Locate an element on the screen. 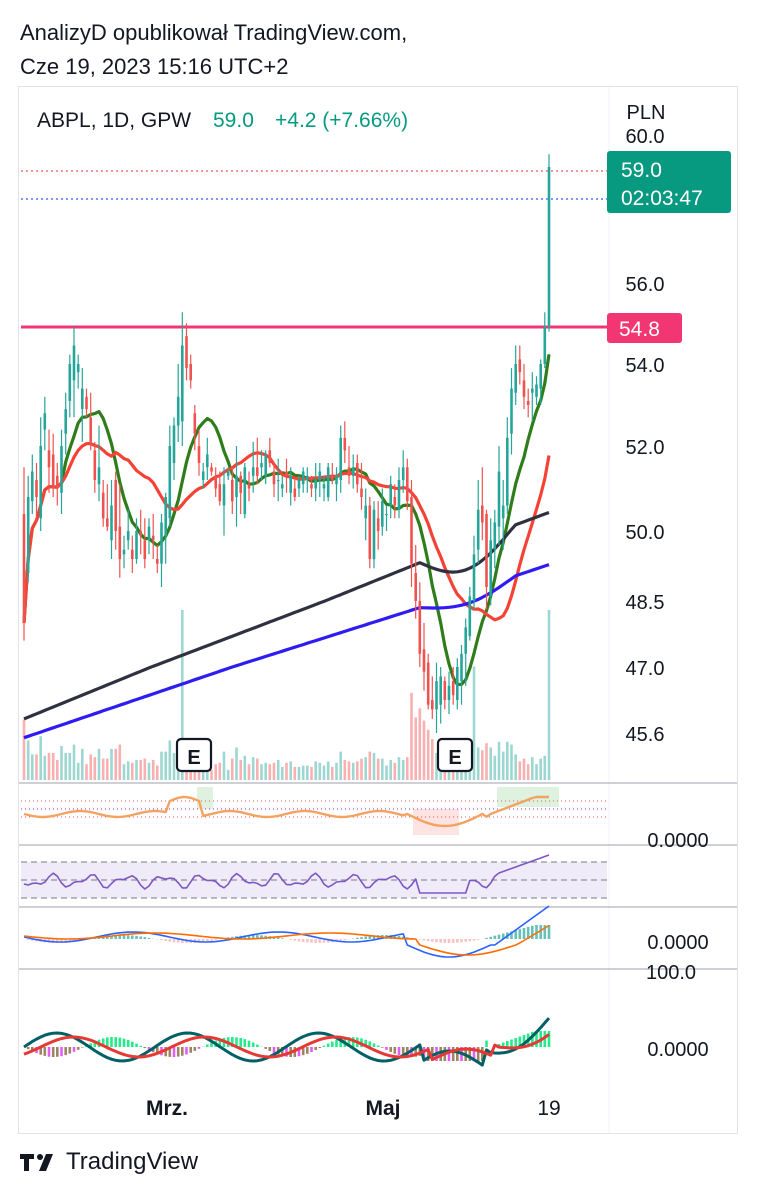  oscillator-zone is located at coordinates (436, 822).